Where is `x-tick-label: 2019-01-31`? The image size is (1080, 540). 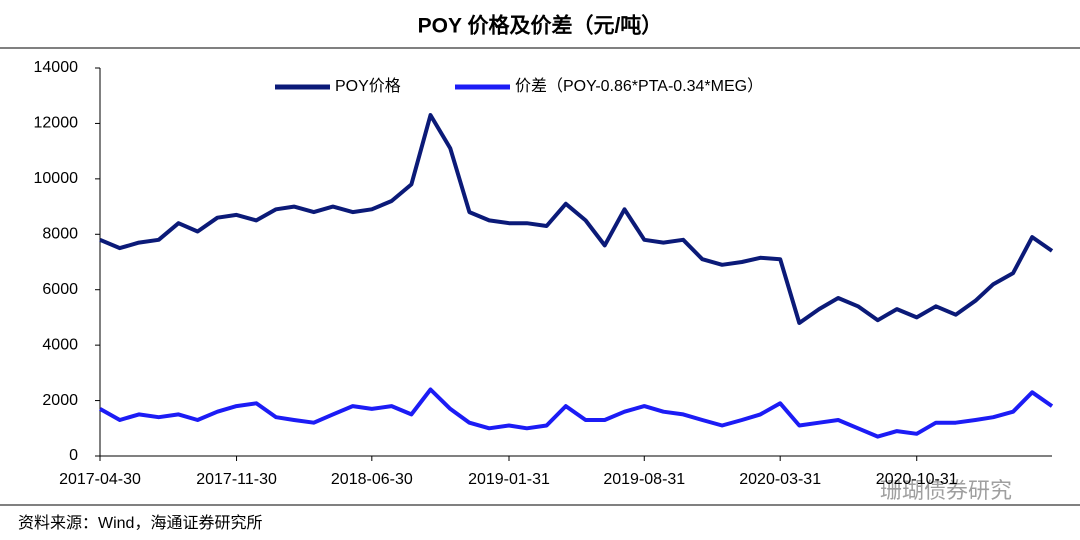
x-tick-label: 2019-01-31 is located at coordinates (509, 479).